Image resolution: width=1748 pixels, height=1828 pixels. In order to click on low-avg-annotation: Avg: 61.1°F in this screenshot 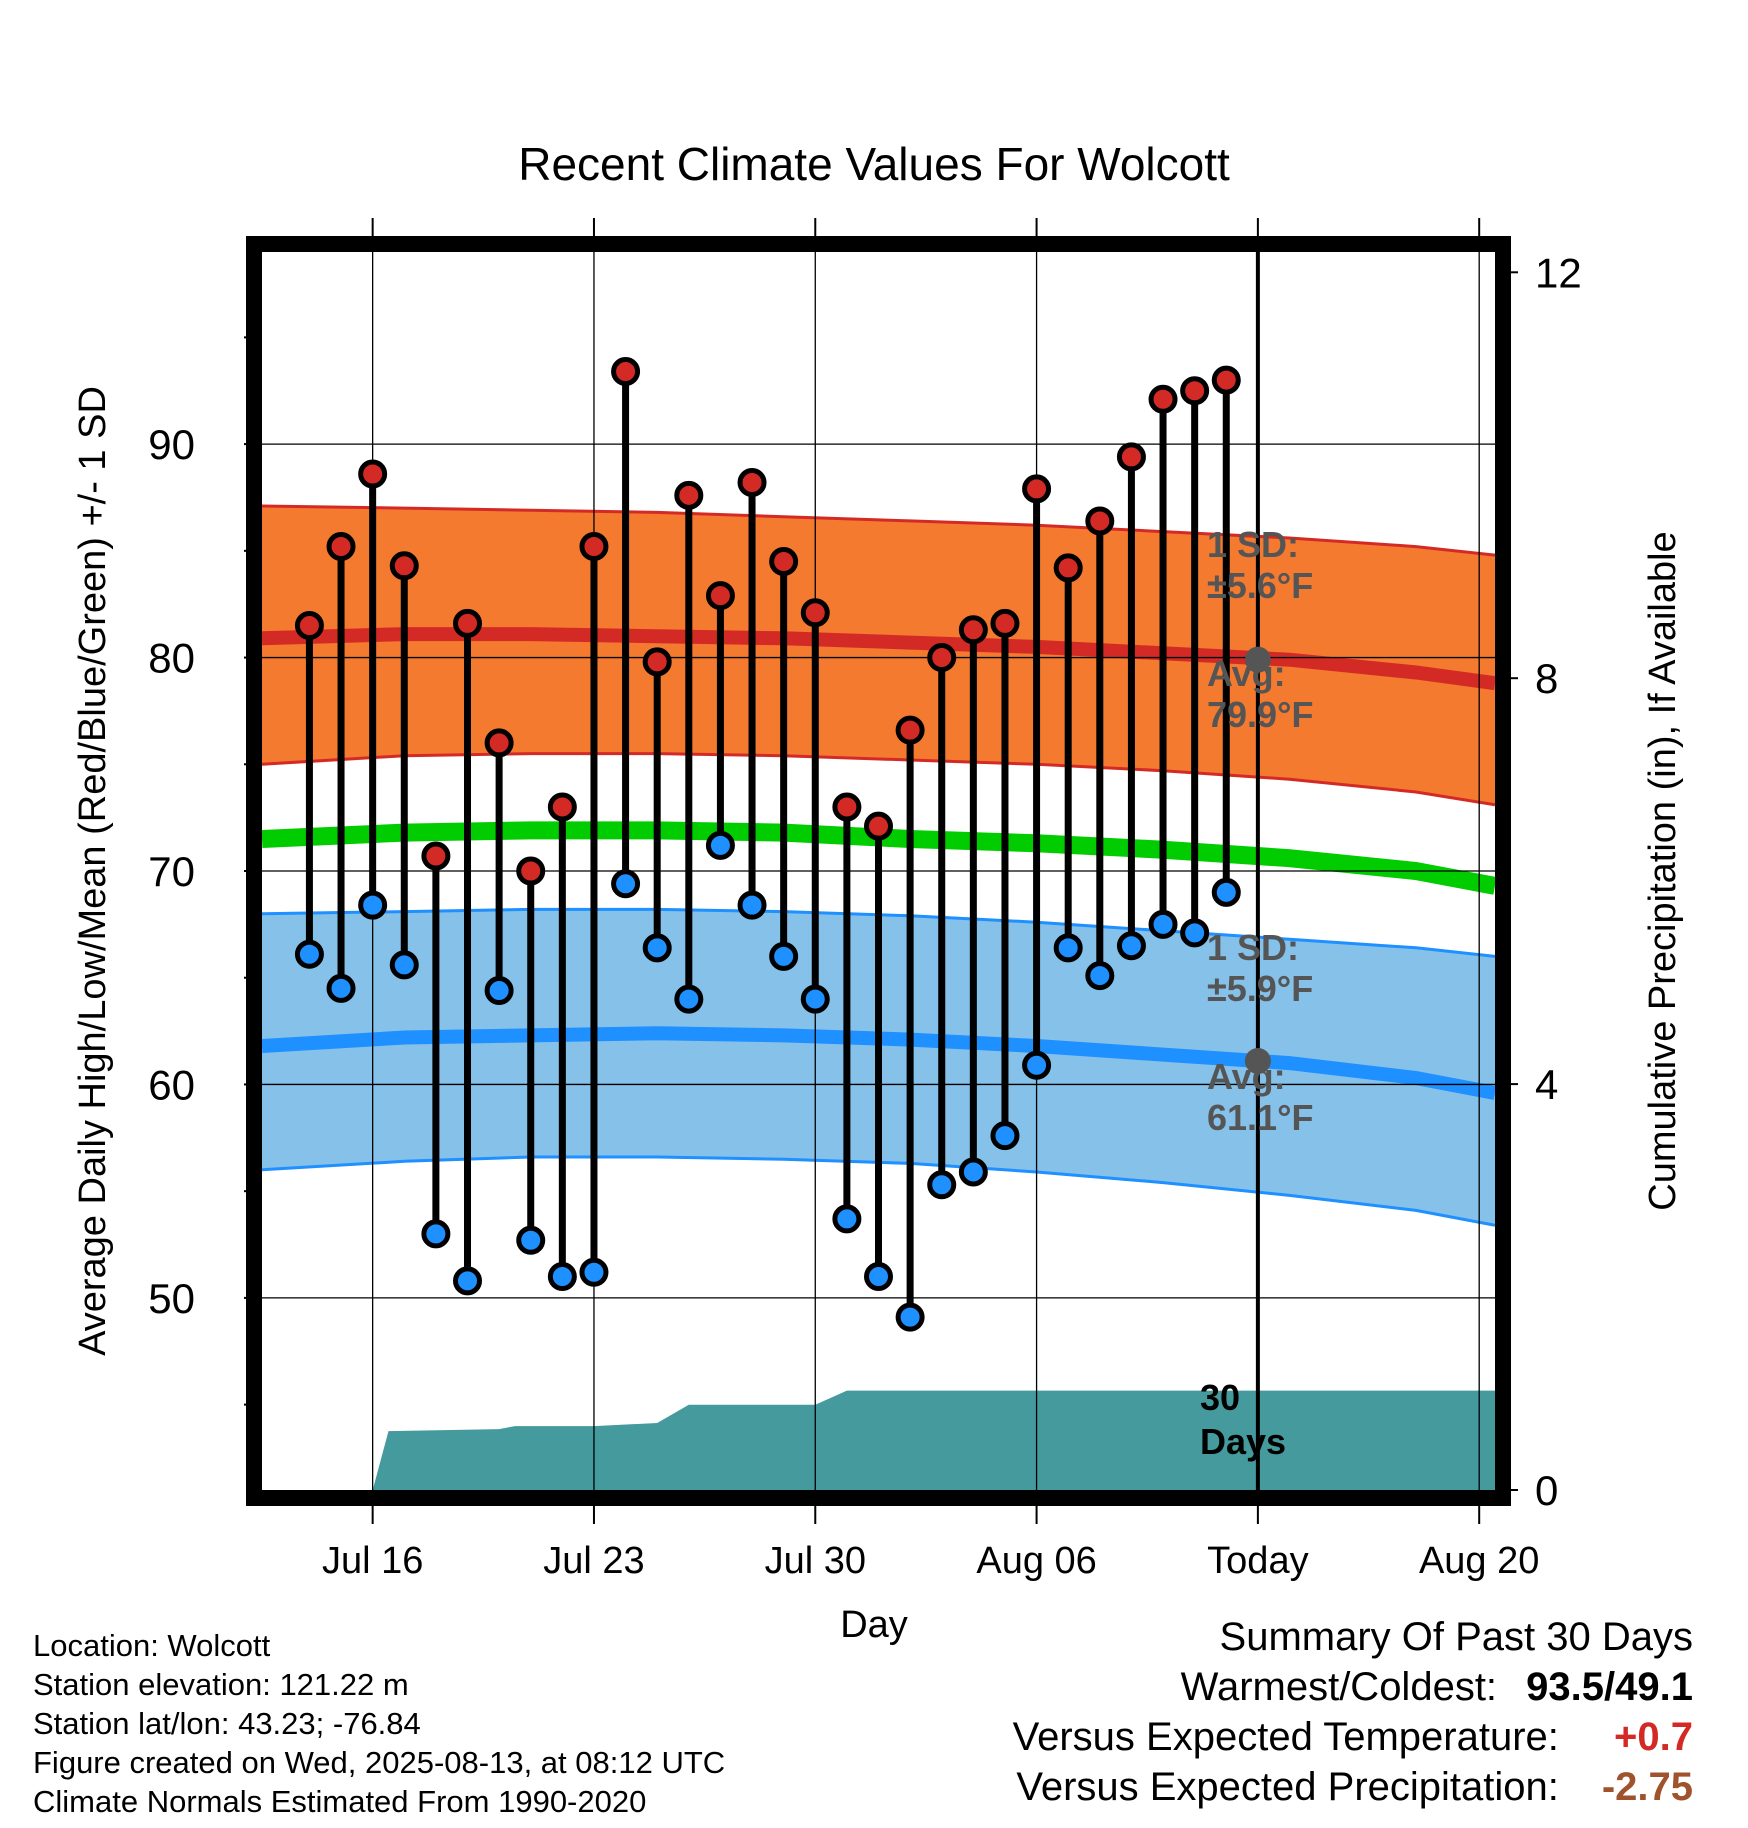, I will do `click(1260, 1097)`.